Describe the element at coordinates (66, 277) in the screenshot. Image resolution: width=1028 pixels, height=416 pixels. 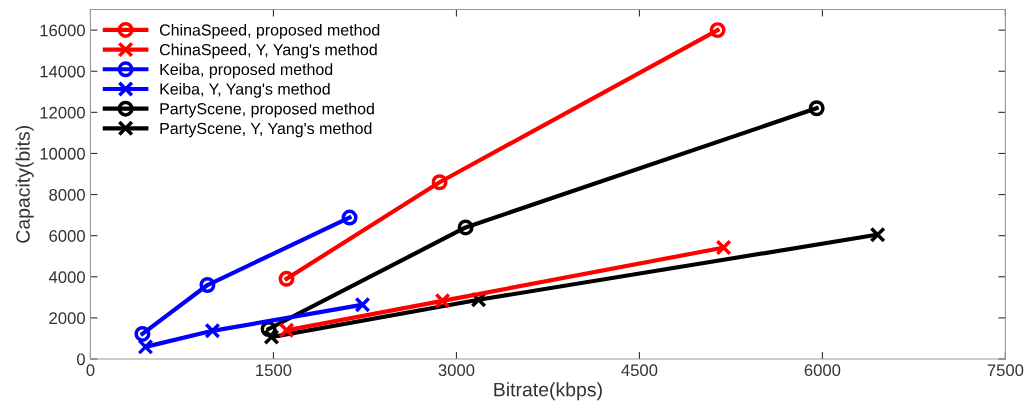
I see `y-tick-label: 4000` at that location.